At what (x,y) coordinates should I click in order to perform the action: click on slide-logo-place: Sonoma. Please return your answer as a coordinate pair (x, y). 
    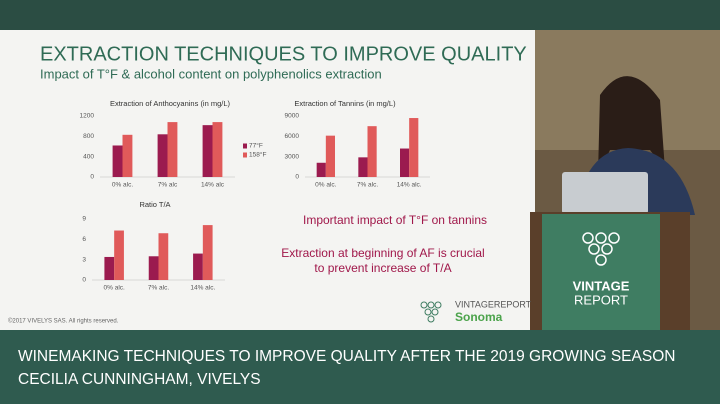
    Looking at the image, I should click on (479, 317).